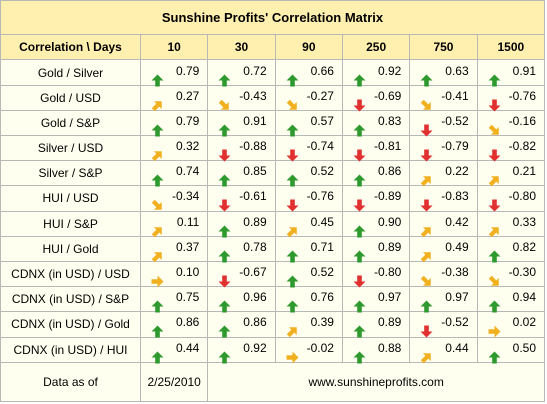 The image size is (547, 404). I want to click on correlation-value: -0.30, so click(522, 272).